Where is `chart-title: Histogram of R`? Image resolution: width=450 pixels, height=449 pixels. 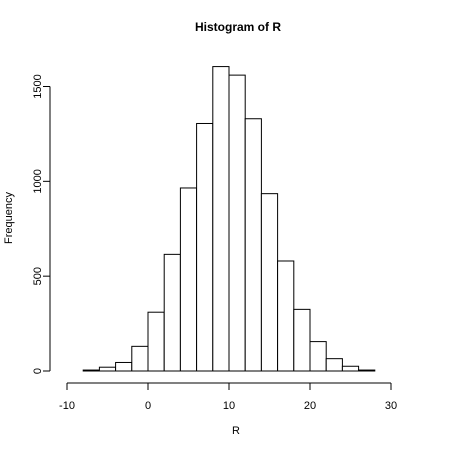
chart-title: Histogram of R is located at coordinates (238, 27).